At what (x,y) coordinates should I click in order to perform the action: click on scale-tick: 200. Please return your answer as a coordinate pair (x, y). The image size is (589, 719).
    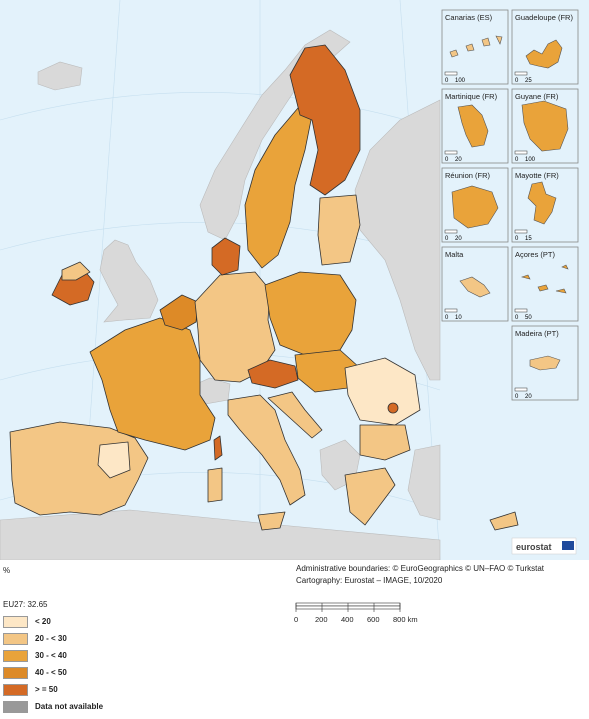
    Looking at the image, I should click on (321, 619).